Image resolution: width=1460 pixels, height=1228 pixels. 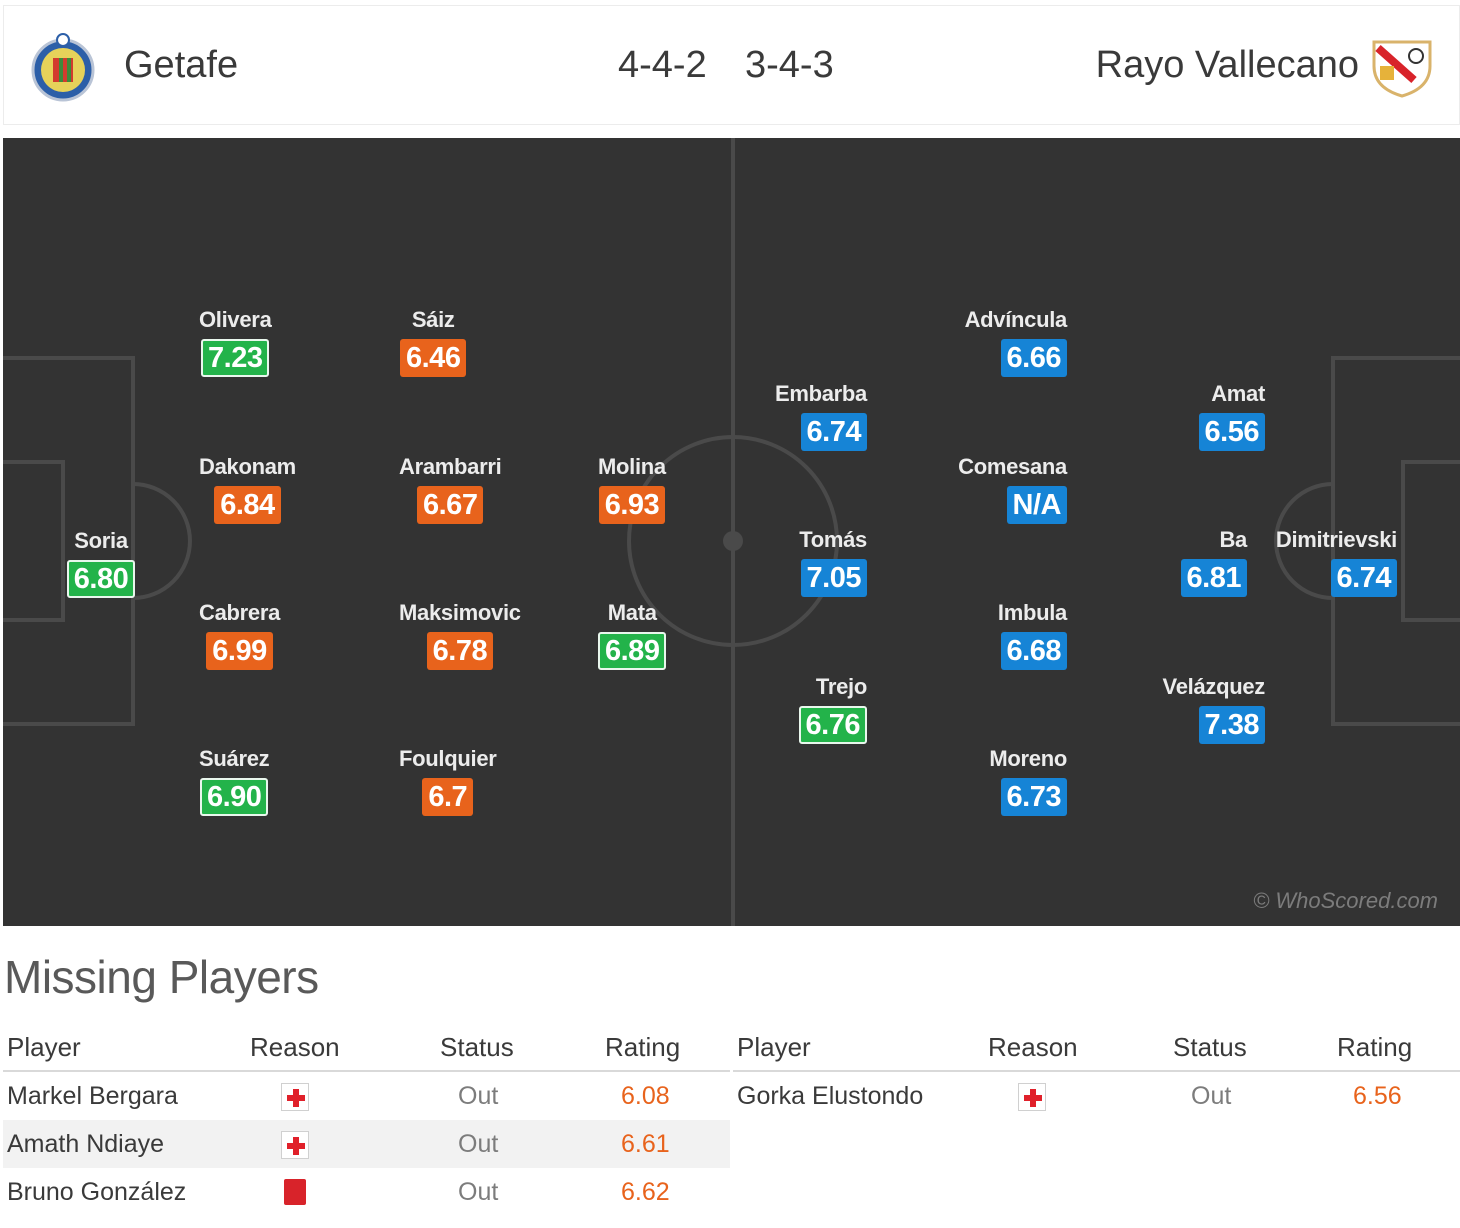 I want to click on player-card: Sáiz 6.46, so click(x=433, y=342).